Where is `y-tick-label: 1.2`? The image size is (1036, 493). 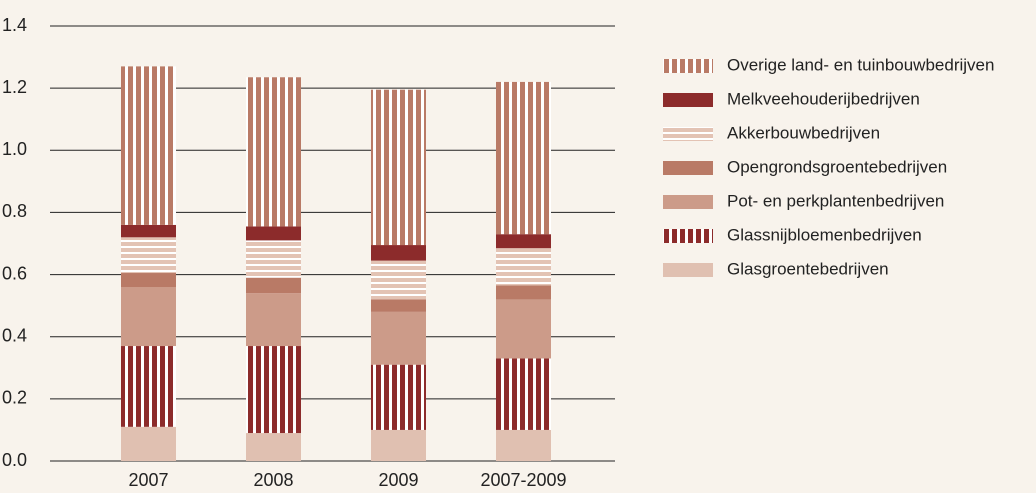 y-tick-label: 1.2 is located at coordinates (14, 87).